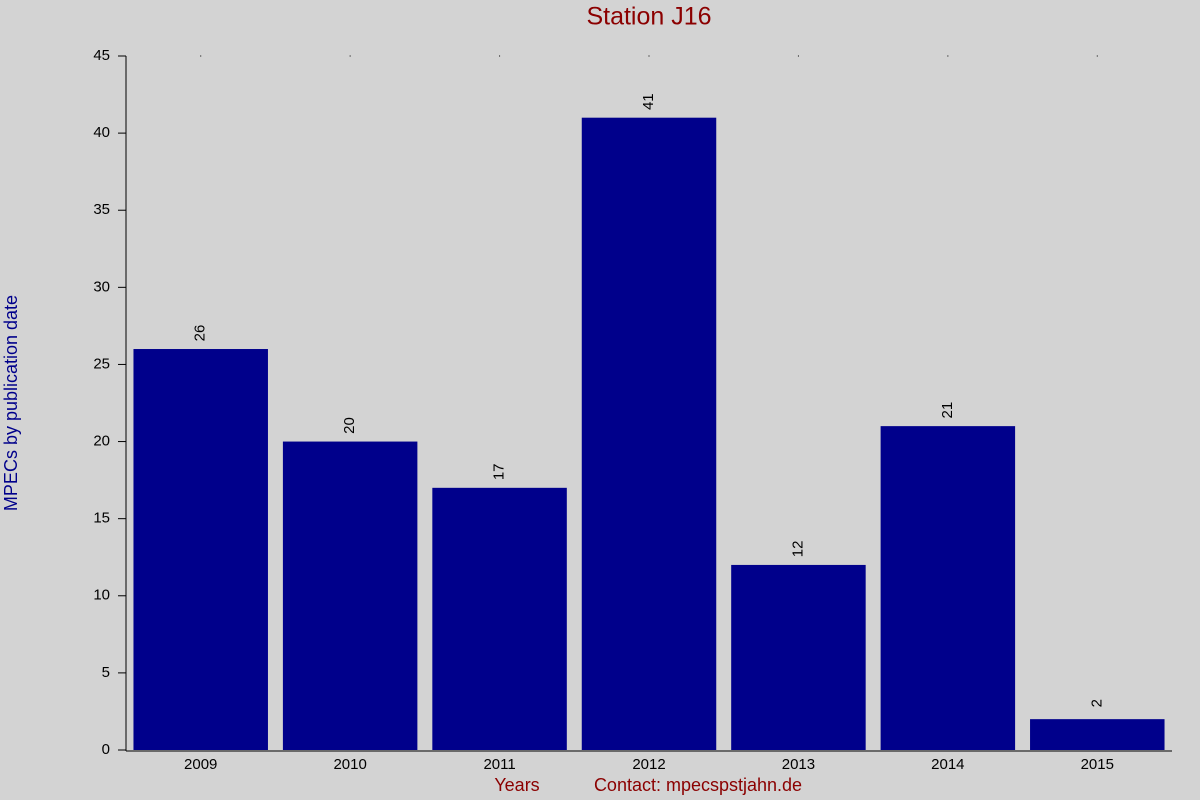 The width and height of the screenshot is (1200, 800). I want to click on value-label: 17, so click(499, 471).